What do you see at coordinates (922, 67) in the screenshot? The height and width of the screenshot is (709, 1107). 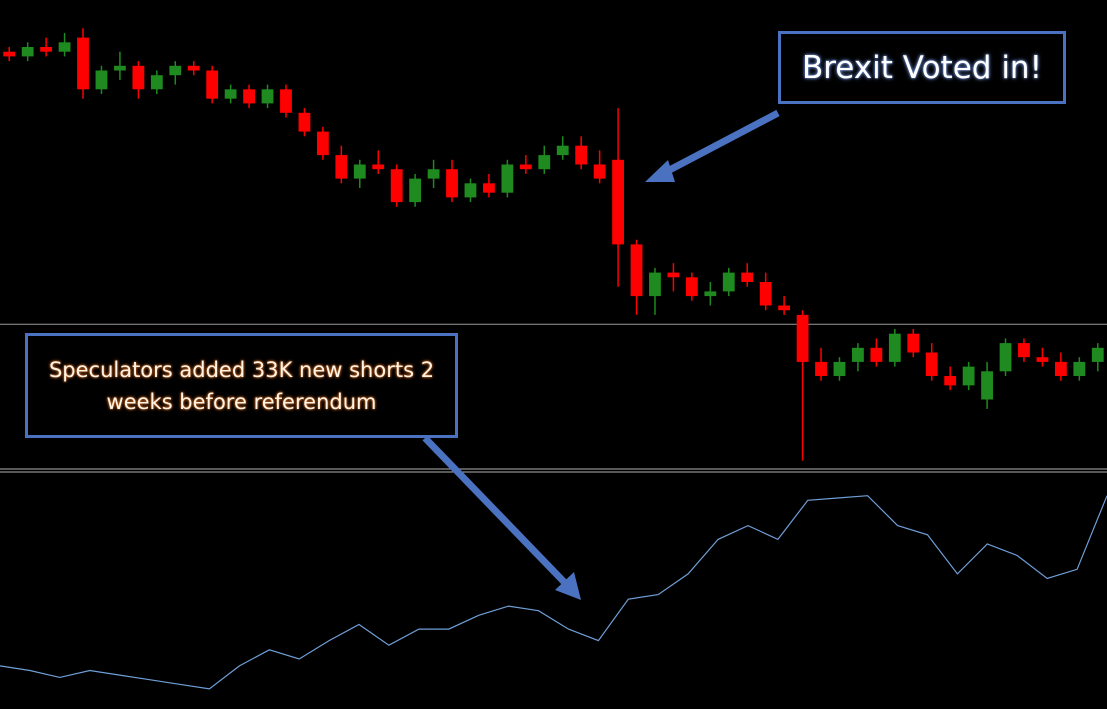 I see `annotation: Brexit Voted in!` at bounding box center [922, 67].